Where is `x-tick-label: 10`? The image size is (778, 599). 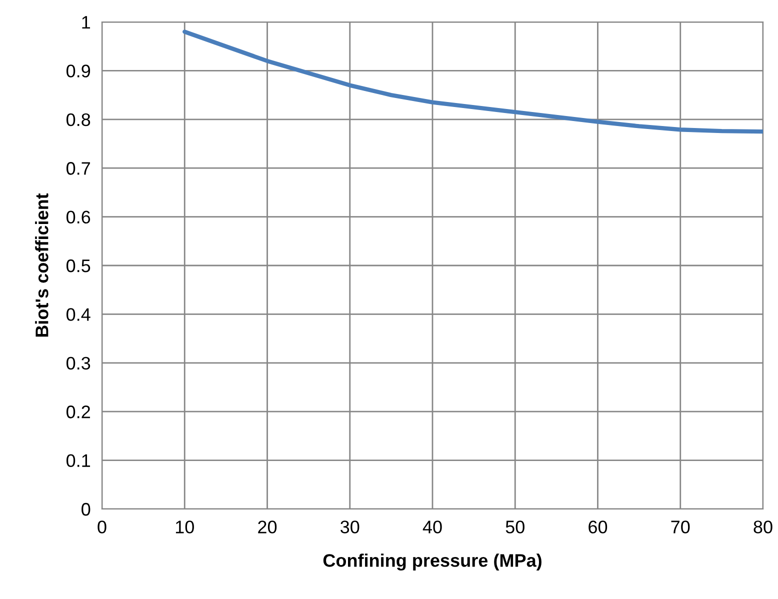 x-tick-label: 10 is located at coordinates (185, 527).